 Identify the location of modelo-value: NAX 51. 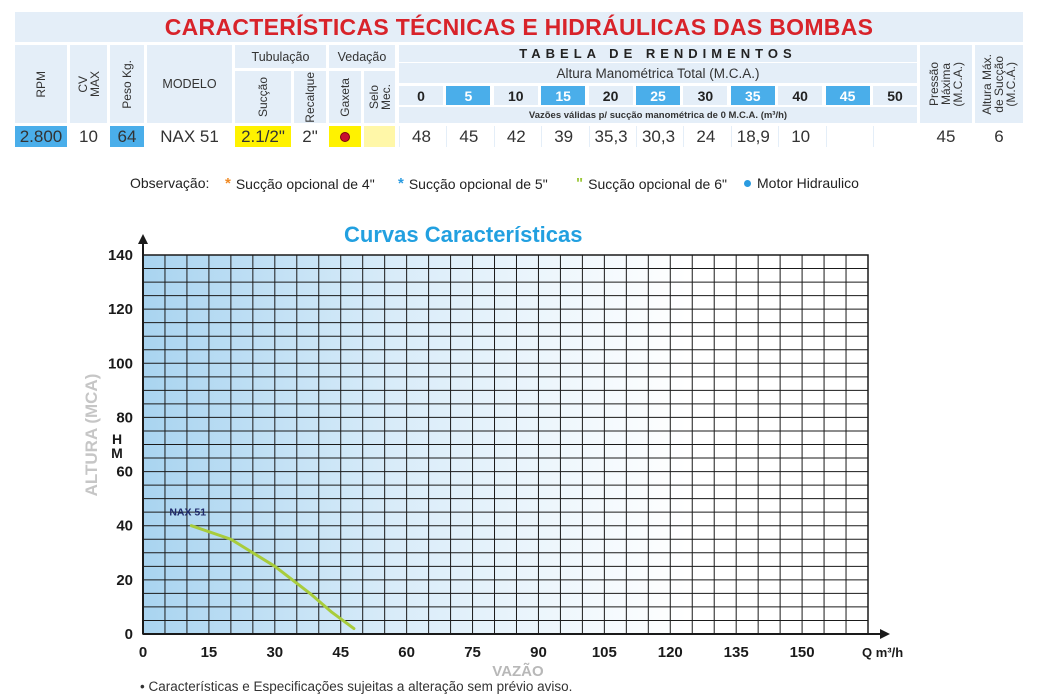
(189, 136).